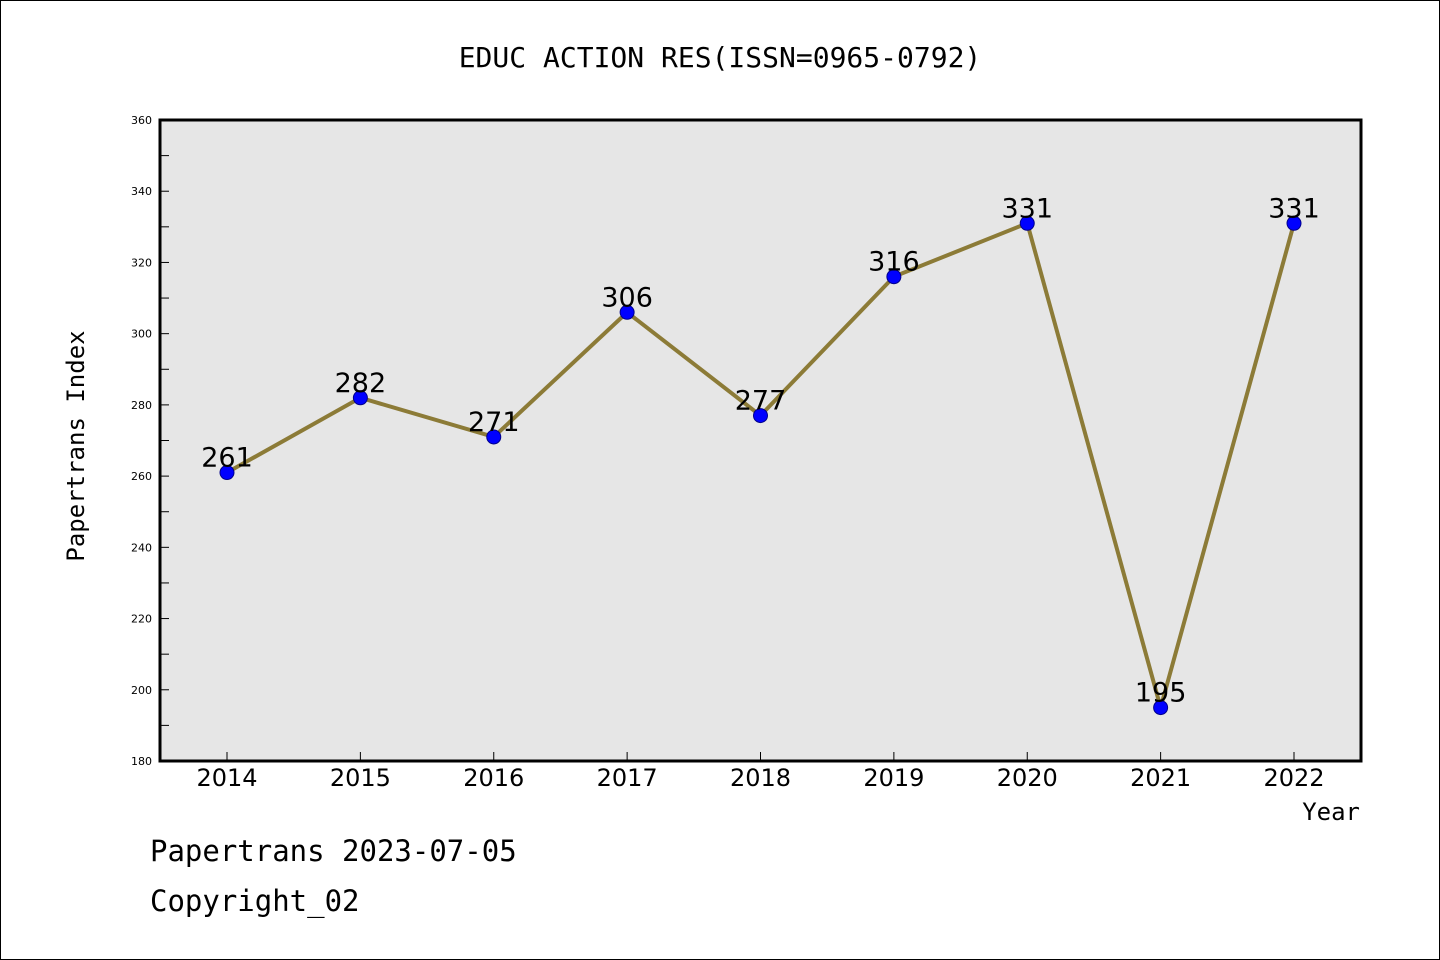  What do you see at coordinates (1027, 778) in the screenshot?
I see `x-tick-label: 2020` at bounding box center [1027, 778].